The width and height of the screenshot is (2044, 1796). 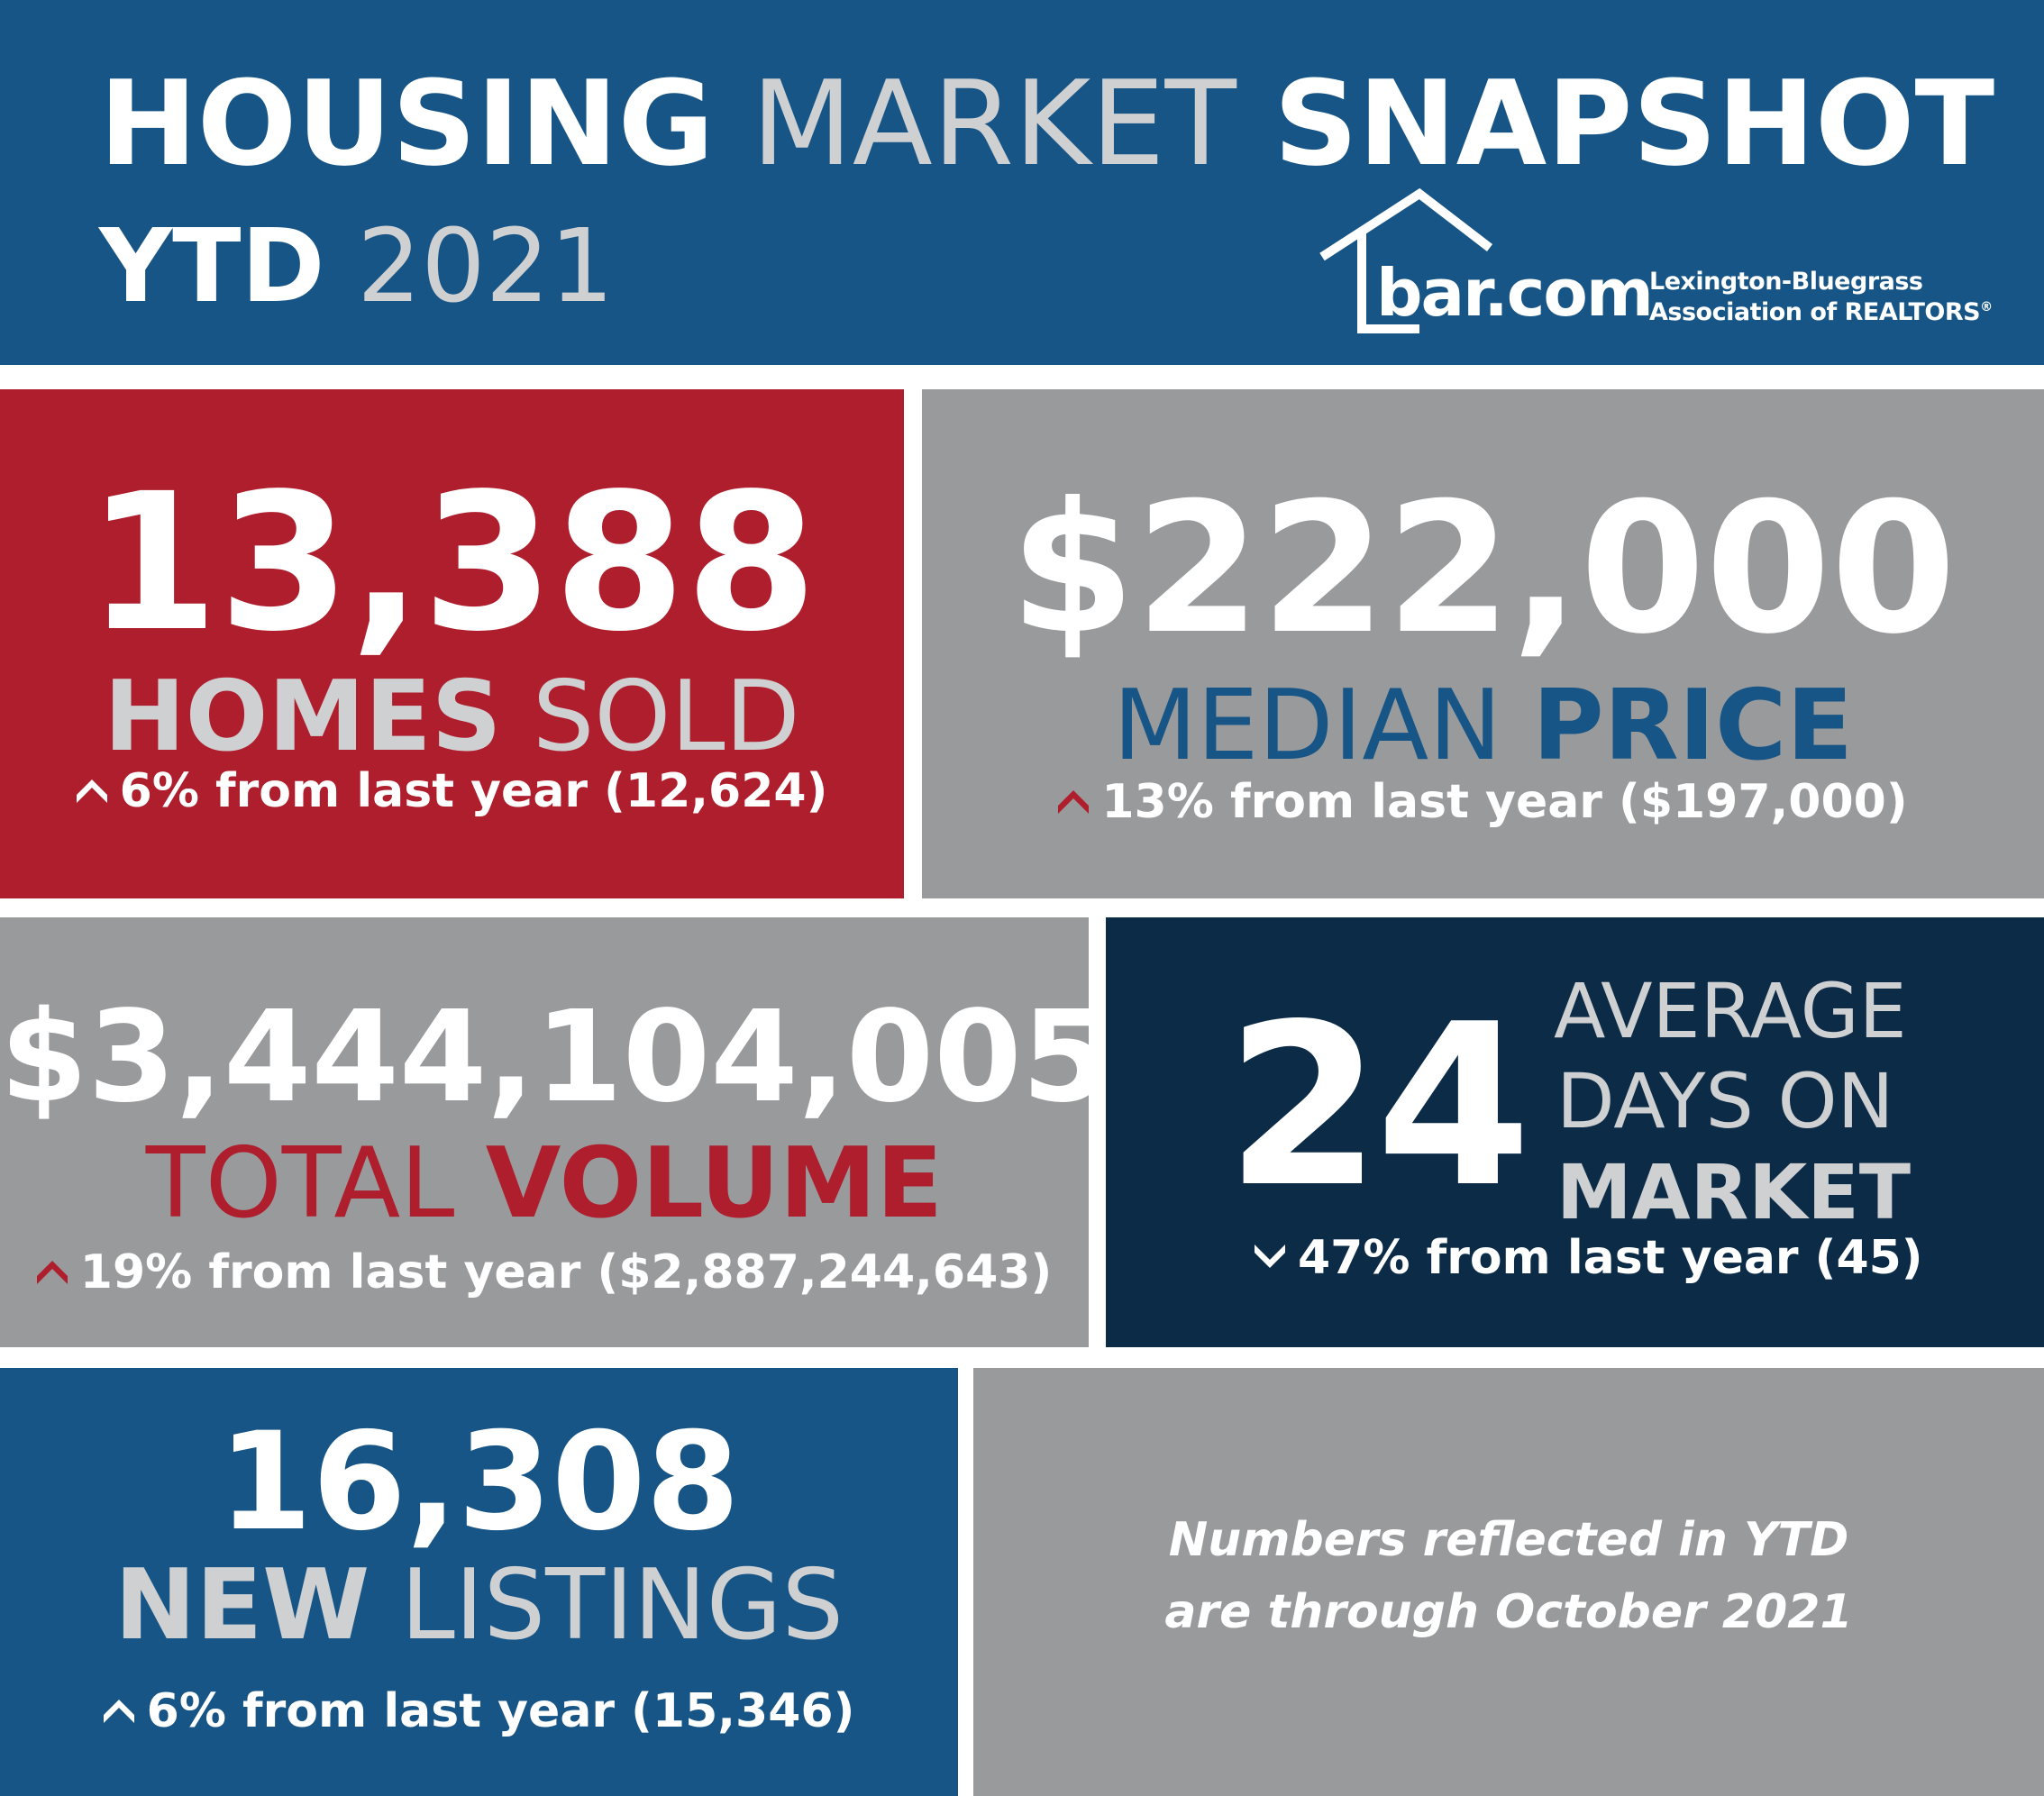 What do you see at coordinates (300, 1183) in the screenshot?
I see `total-volume-label-light: TOTAL` at bounding box center [300, 1183].